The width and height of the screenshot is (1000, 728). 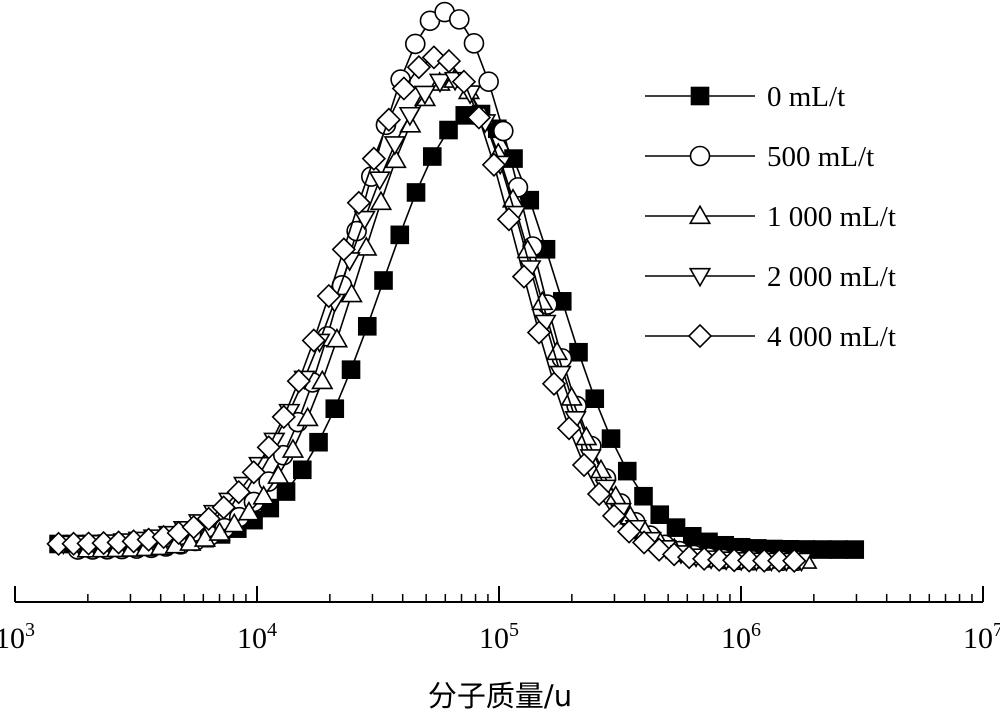 What do you see at coordinates (831, 337) in the screenshot?
I see `legend-label: 4 000 mL/t` at bounding box center [831, 337].